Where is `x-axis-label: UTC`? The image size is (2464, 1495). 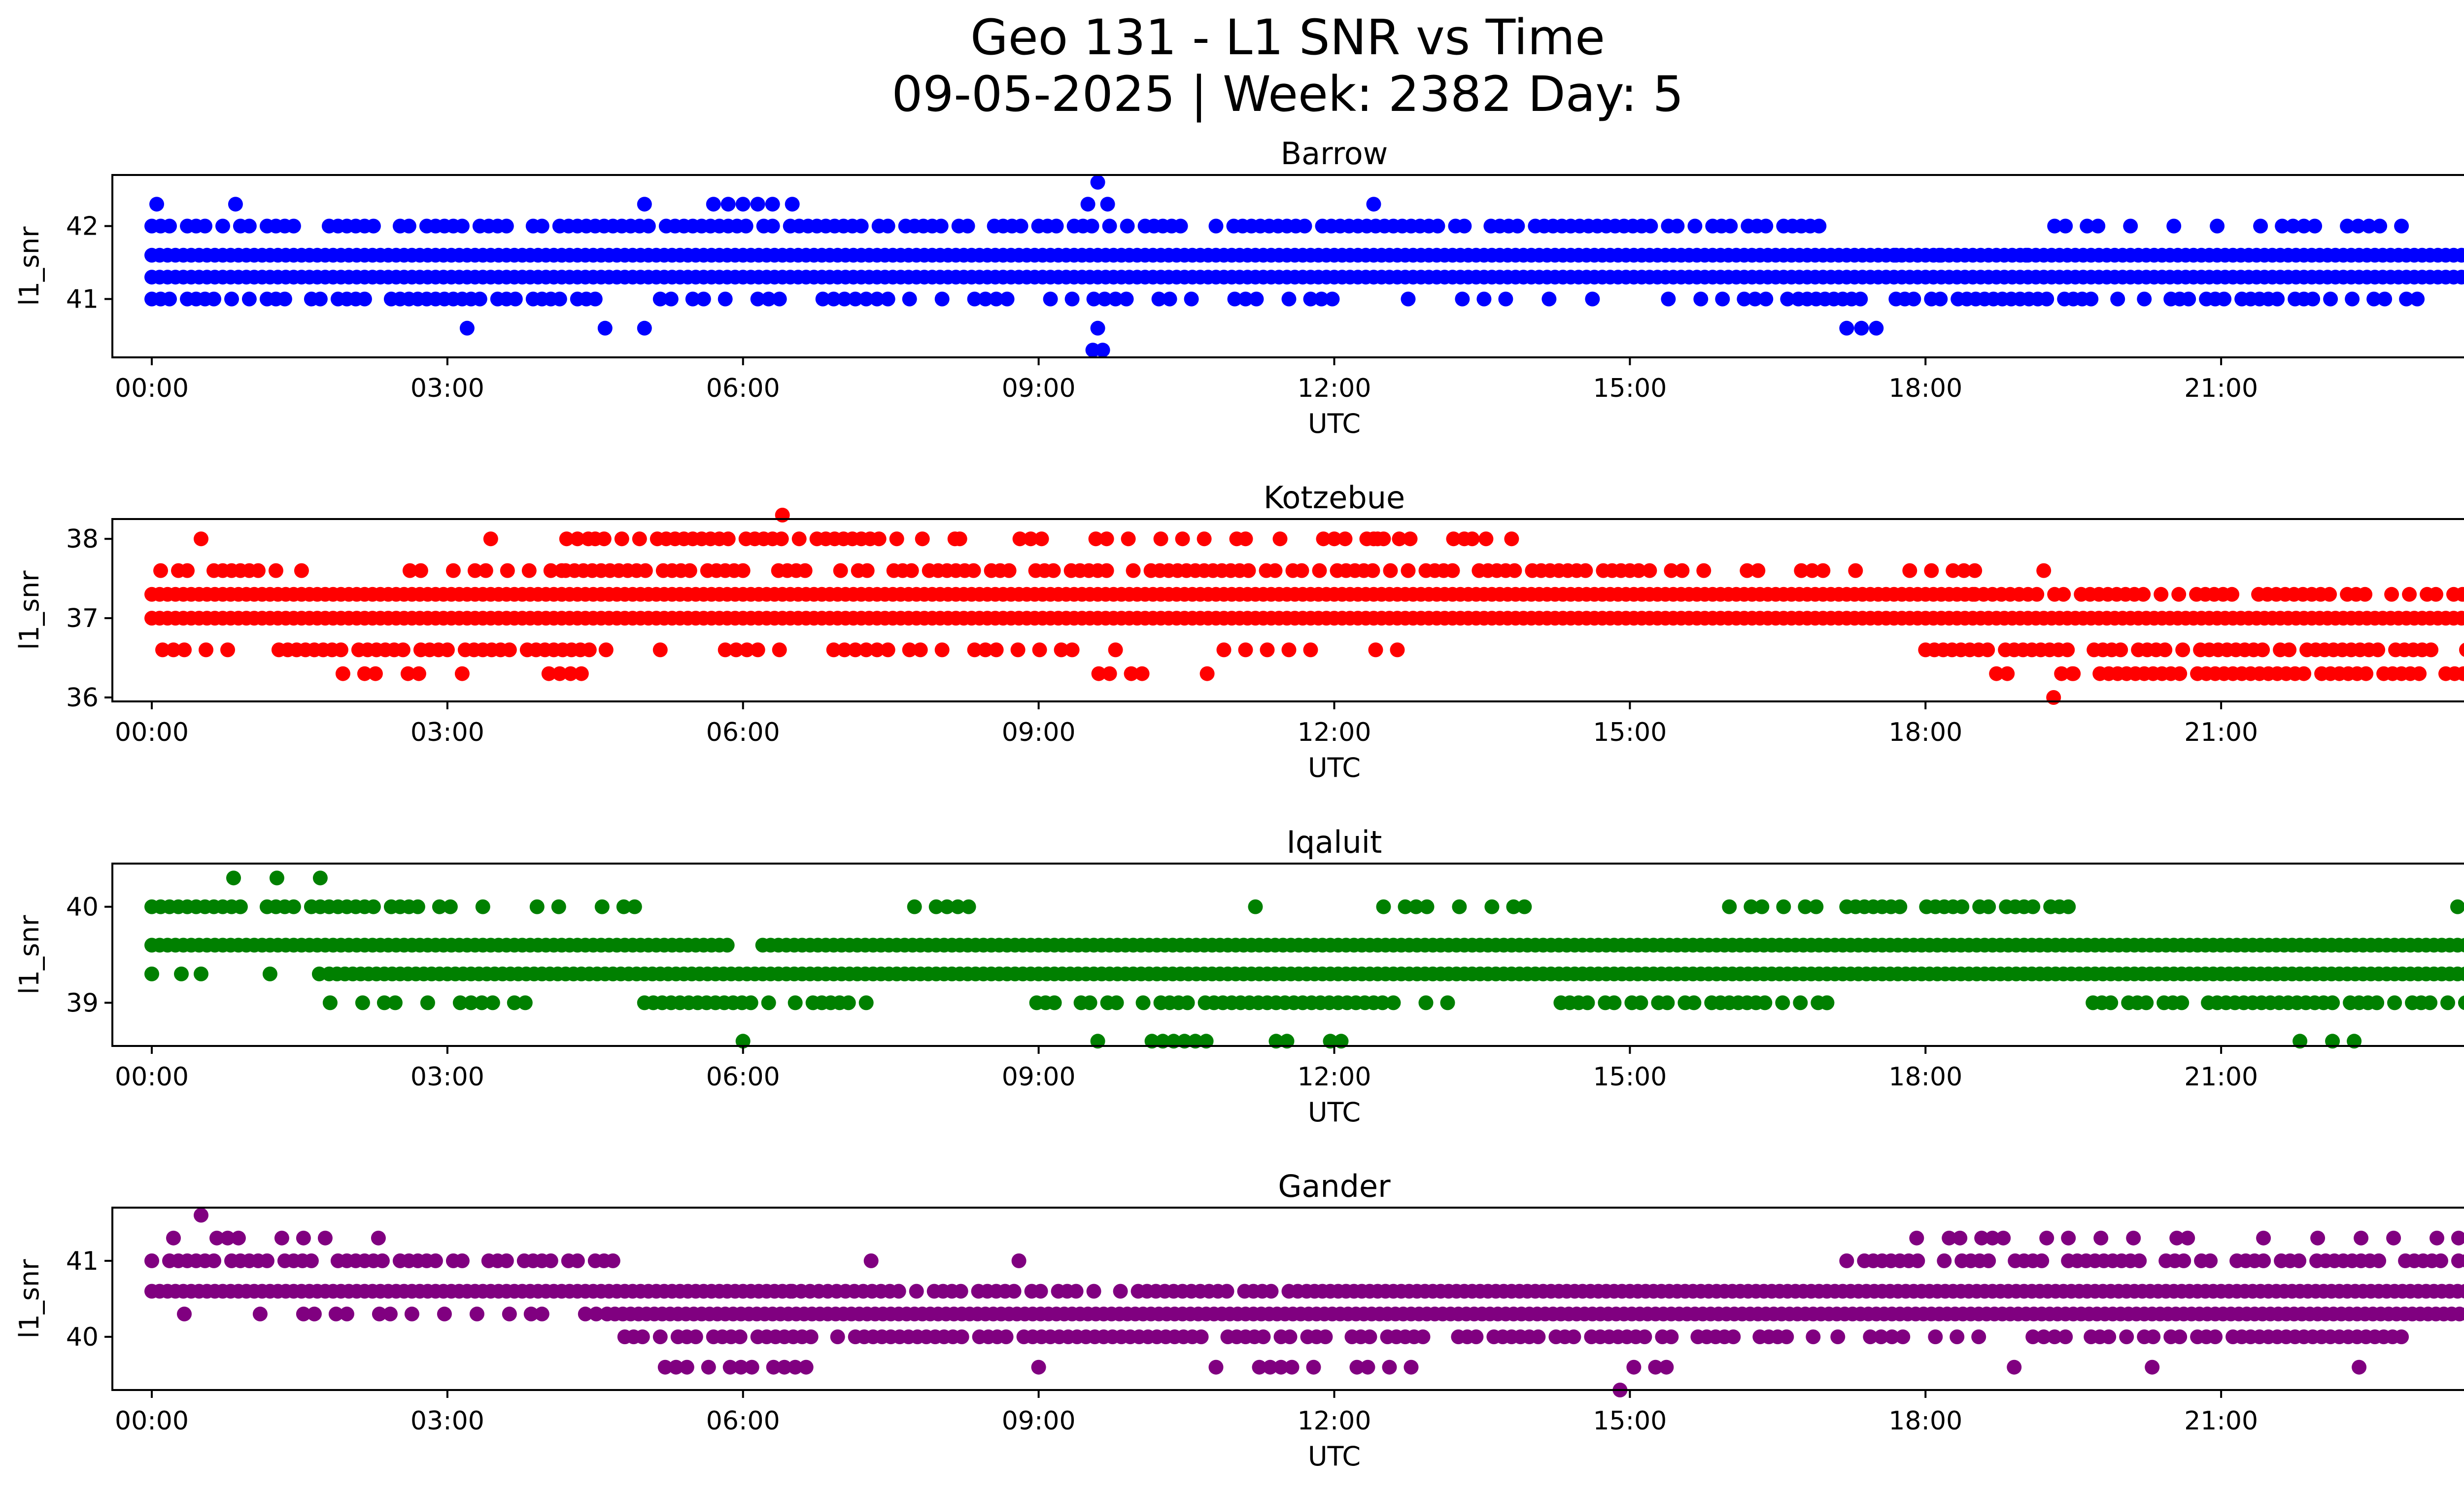 x-axis-label: UTC is located at coordinates (1334, 1112).